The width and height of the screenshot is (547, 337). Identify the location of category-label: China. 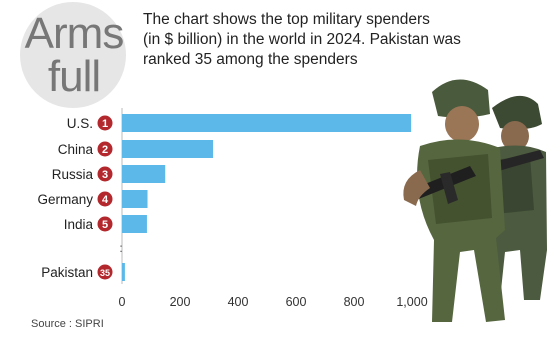
(76, 149).